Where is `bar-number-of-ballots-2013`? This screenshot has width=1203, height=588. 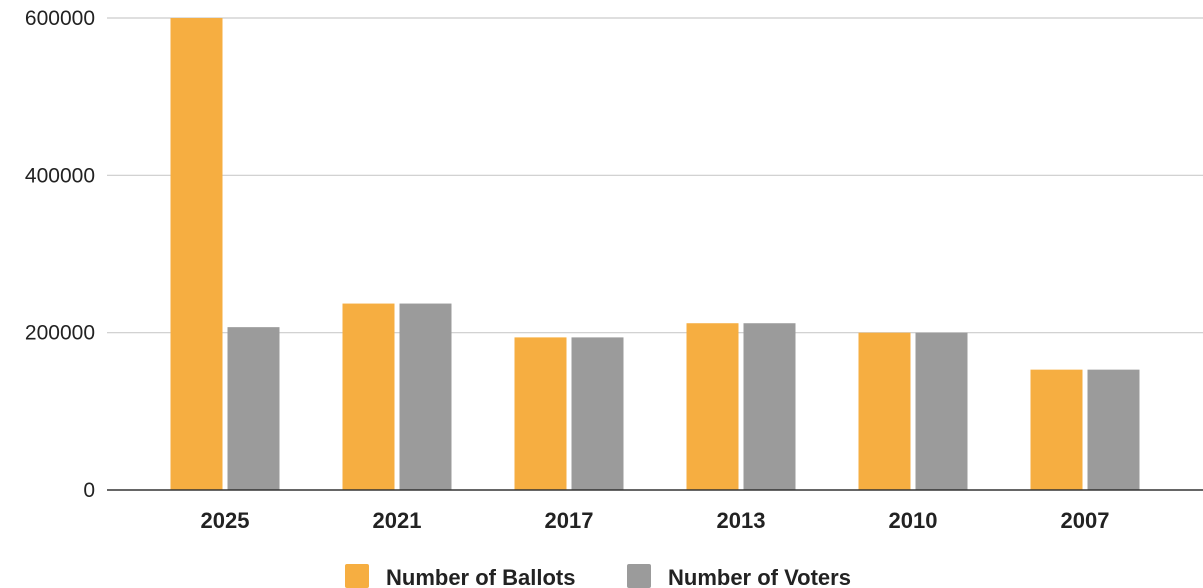
bar-number-of-ballots-2013 is located at coordinates (712, 406).